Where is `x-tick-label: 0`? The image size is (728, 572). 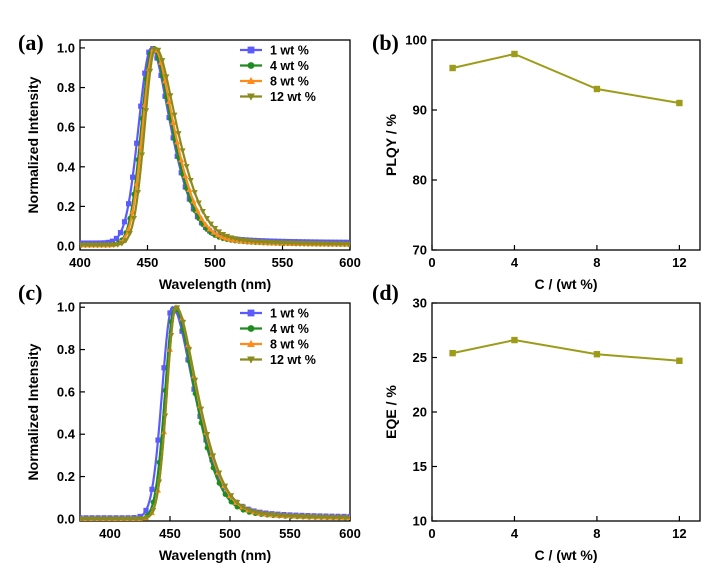 x-tick-label: 0 is located at coordinates (431, 533).